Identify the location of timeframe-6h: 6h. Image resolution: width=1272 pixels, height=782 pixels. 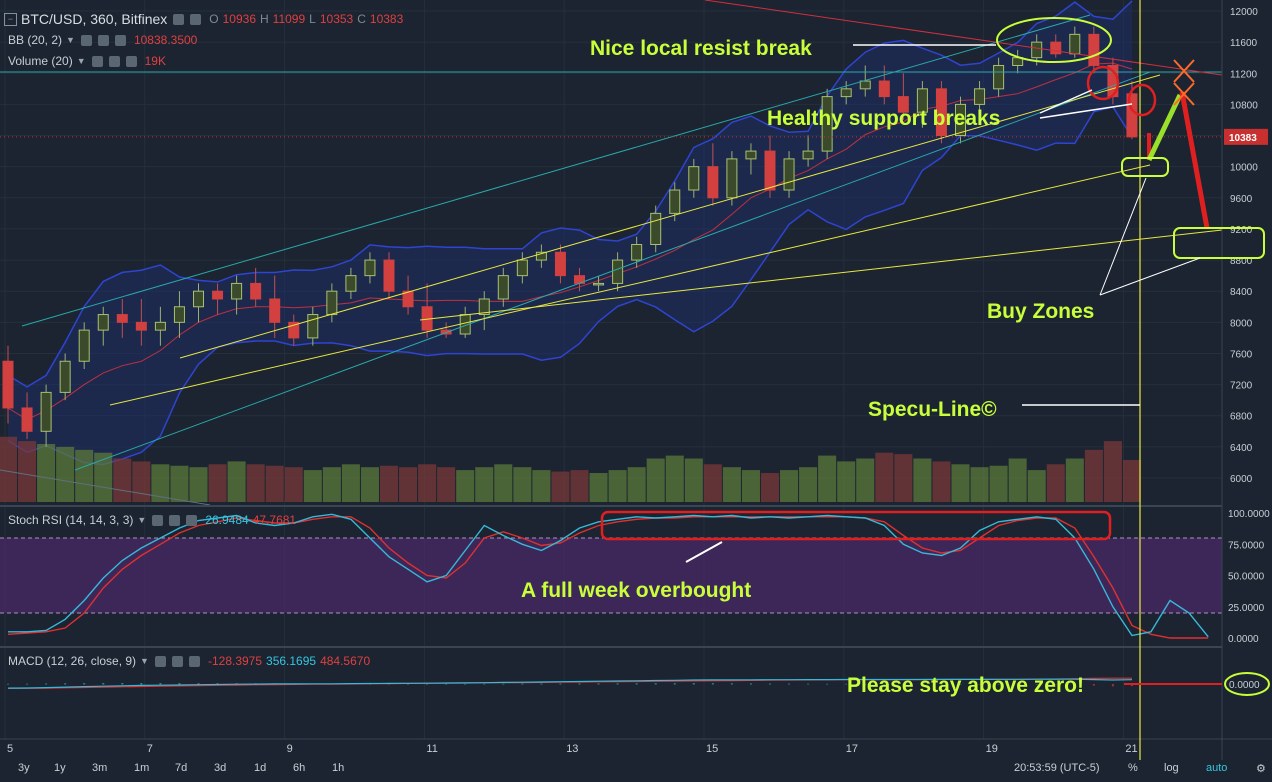
(299, 768).